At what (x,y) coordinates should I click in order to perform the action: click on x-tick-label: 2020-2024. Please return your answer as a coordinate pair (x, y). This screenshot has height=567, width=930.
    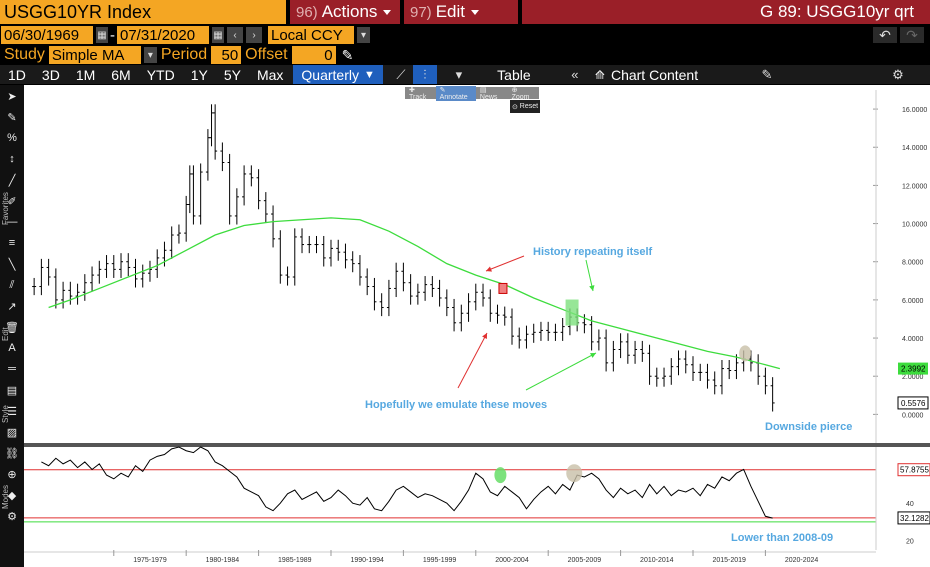
    Looking at the image, I should click on (802, 560).